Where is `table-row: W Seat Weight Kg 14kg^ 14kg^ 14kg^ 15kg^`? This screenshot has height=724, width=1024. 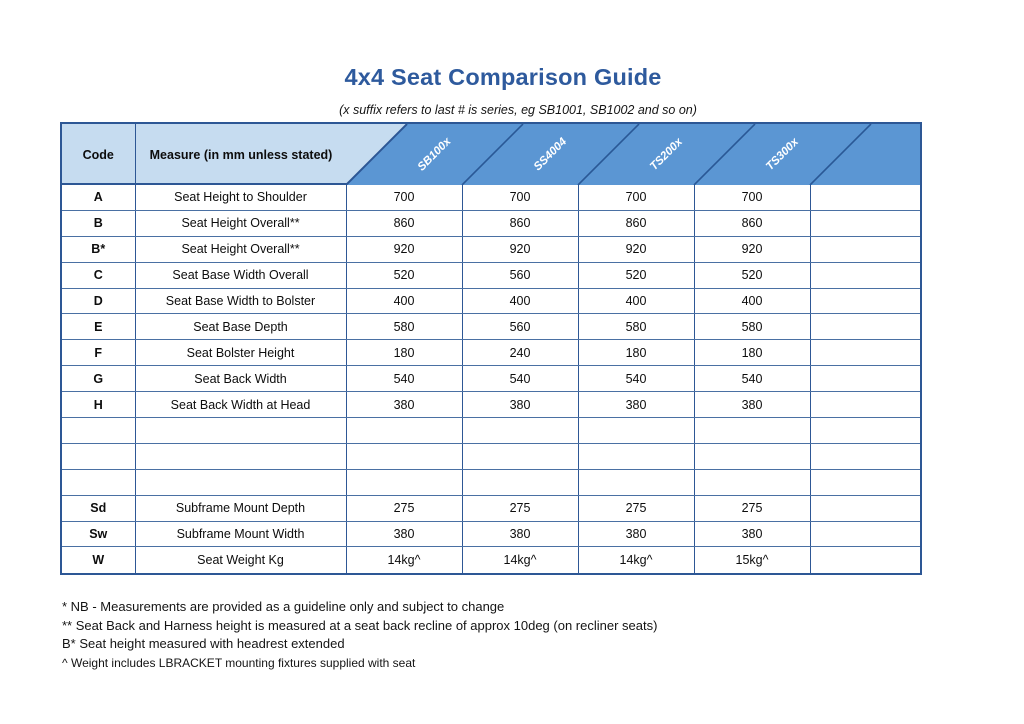 table-row: W Seat Weight Kg 14kg^ 14kg^ 14kg^ 15kg^ is located at coordinates (491, 560).